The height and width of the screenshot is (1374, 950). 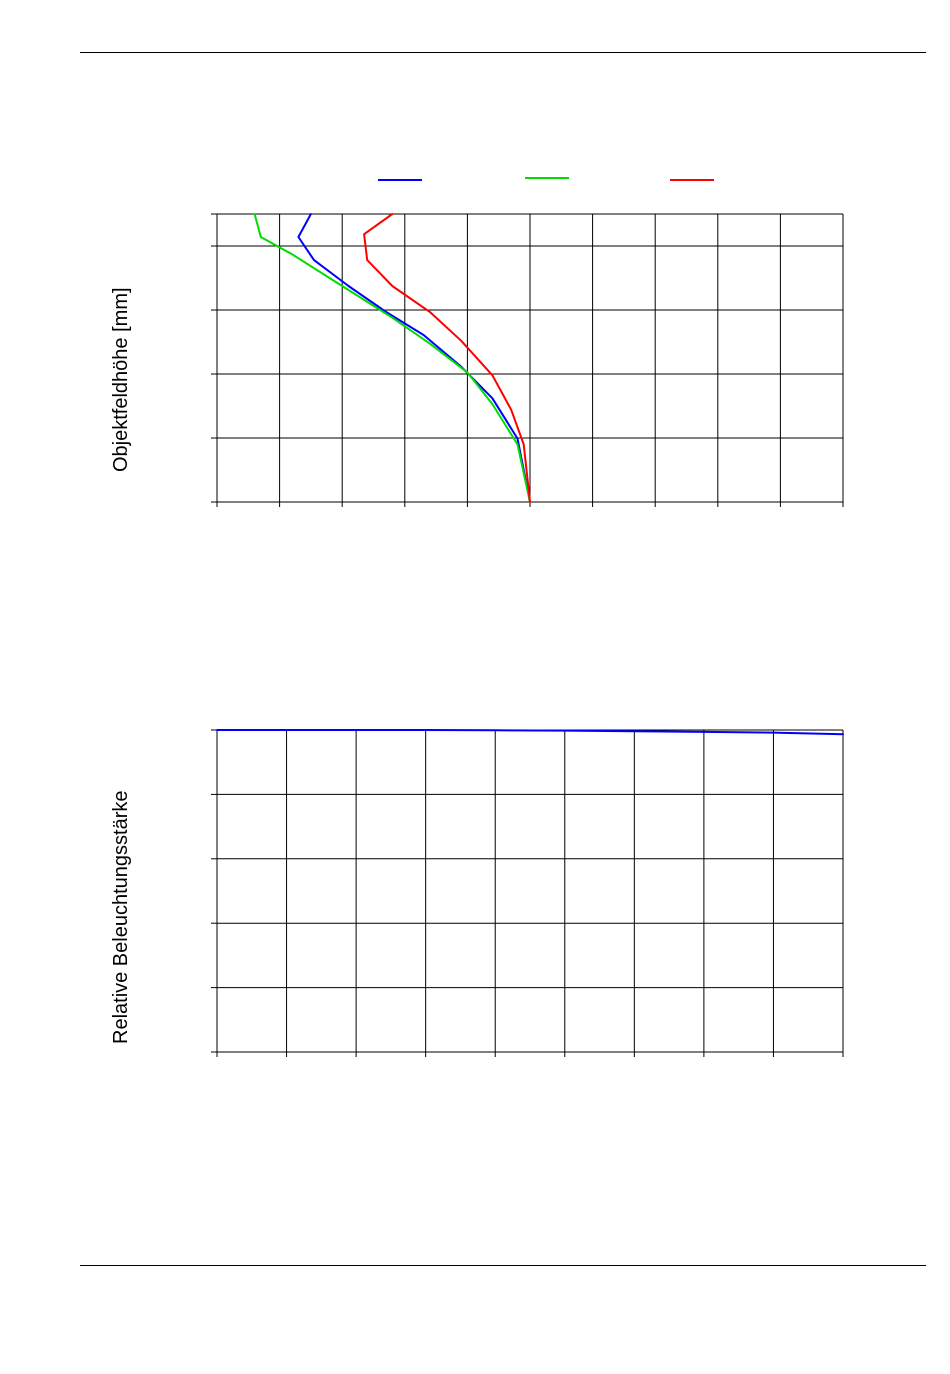 I want to click on chart1-series-1-line, so click(x=414, y=358).